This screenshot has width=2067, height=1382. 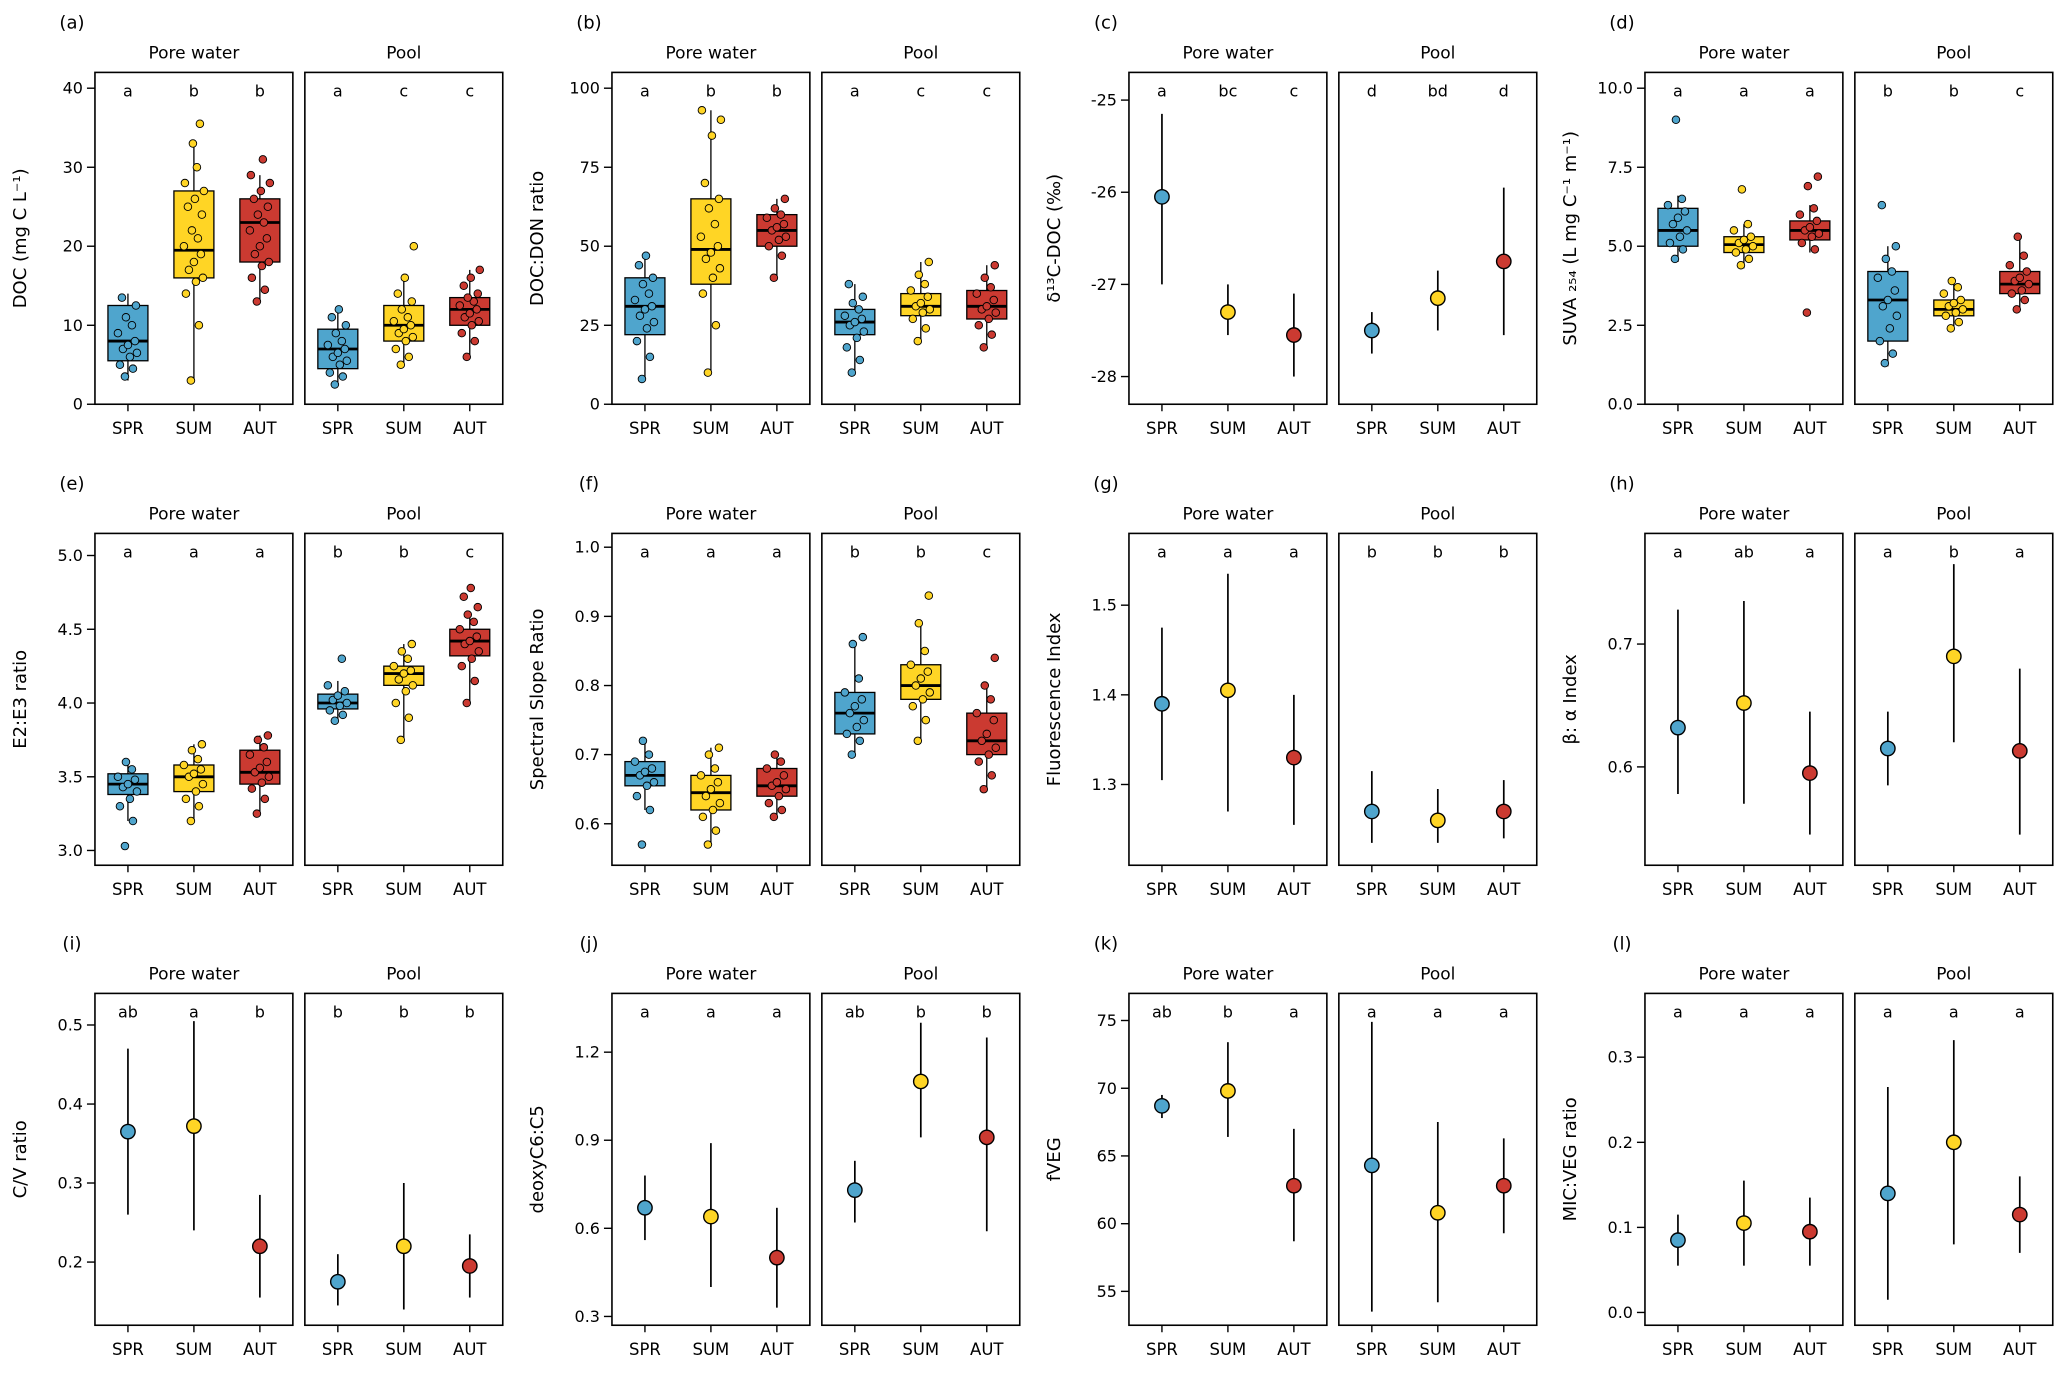 I want to click on y-tick-label: 10.0, so click(x=1616, y=88).